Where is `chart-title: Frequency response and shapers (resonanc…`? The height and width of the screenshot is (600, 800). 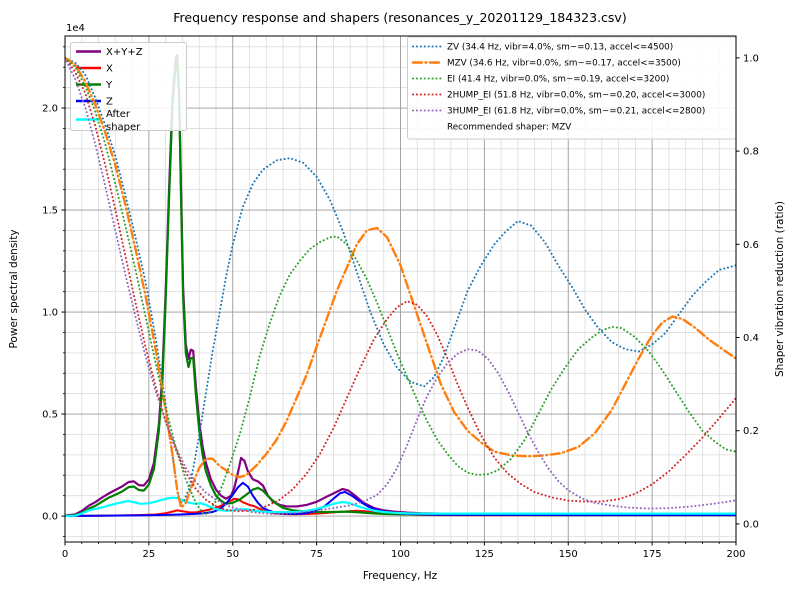 chart-title: Frequency response and shapers (resonanc… is located at coordinates (399, 17).